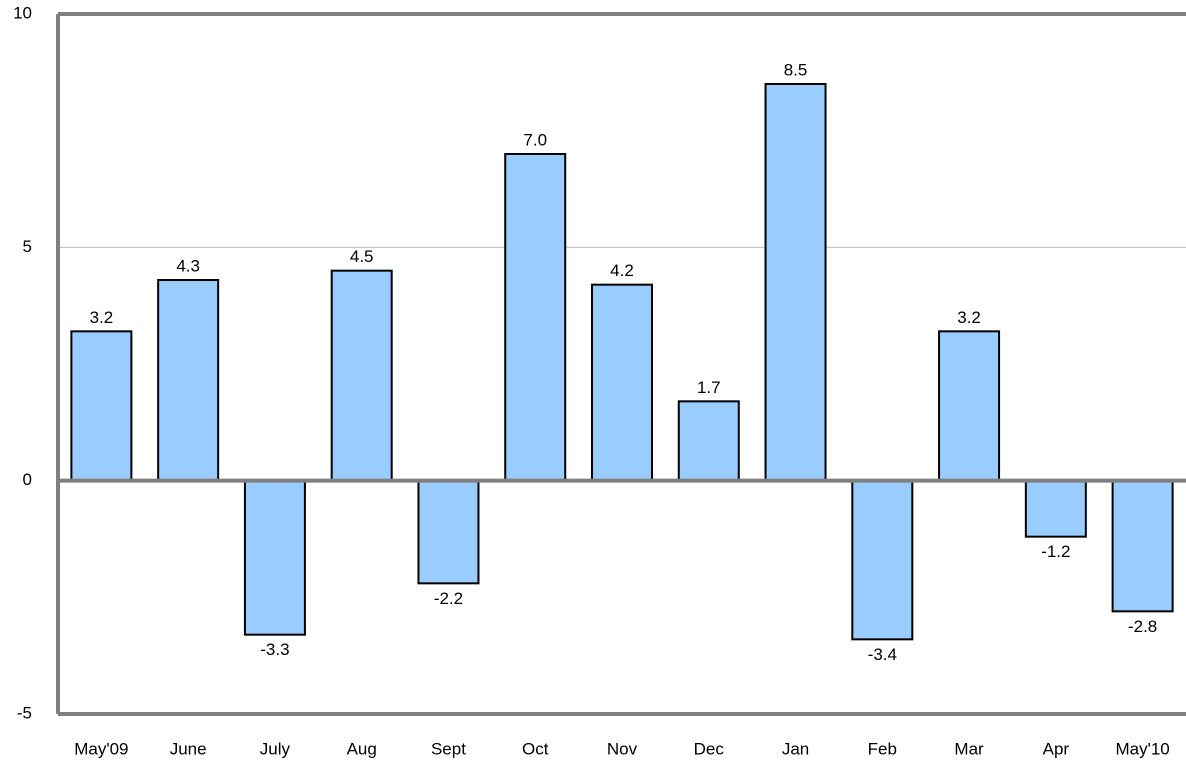 The width and height of the screenshot is (1186, 766). Describe the element at coordinates (448, 748) in the screenshot. I see `x-tick-label: Sept` at that location.